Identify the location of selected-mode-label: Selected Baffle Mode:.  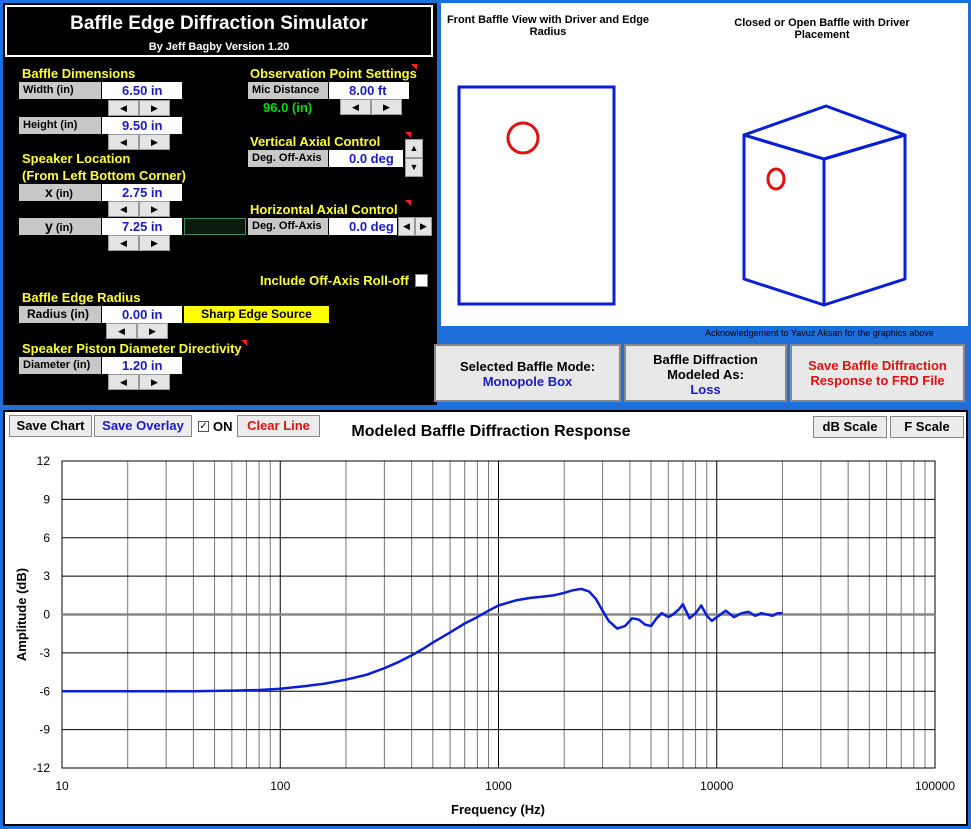
(527, 366).